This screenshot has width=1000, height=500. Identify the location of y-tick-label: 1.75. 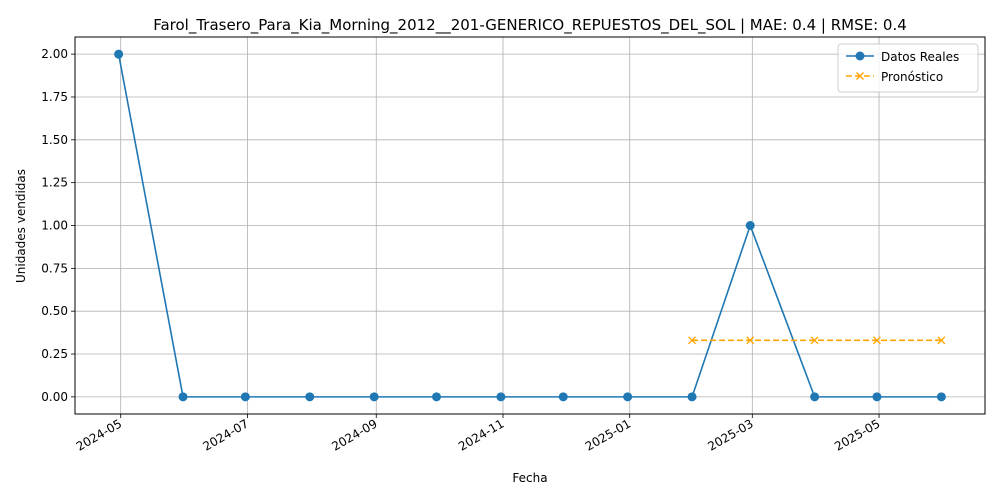
(54, 97).